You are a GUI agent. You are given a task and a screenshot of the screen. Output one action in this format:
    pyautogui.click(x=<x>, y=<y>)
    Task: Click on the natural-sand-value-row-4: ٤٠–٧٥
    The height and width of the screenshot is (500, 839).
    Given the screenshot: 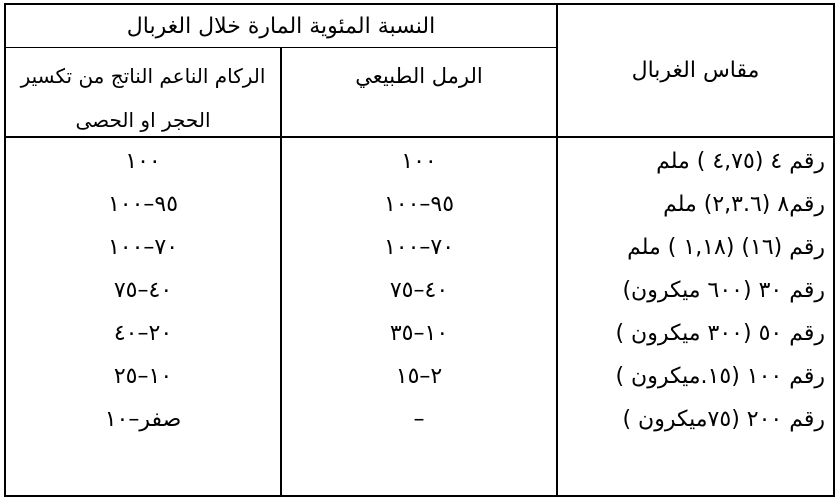 What is the action you would take?
    pyautogui.click(x=419, y=290)
    